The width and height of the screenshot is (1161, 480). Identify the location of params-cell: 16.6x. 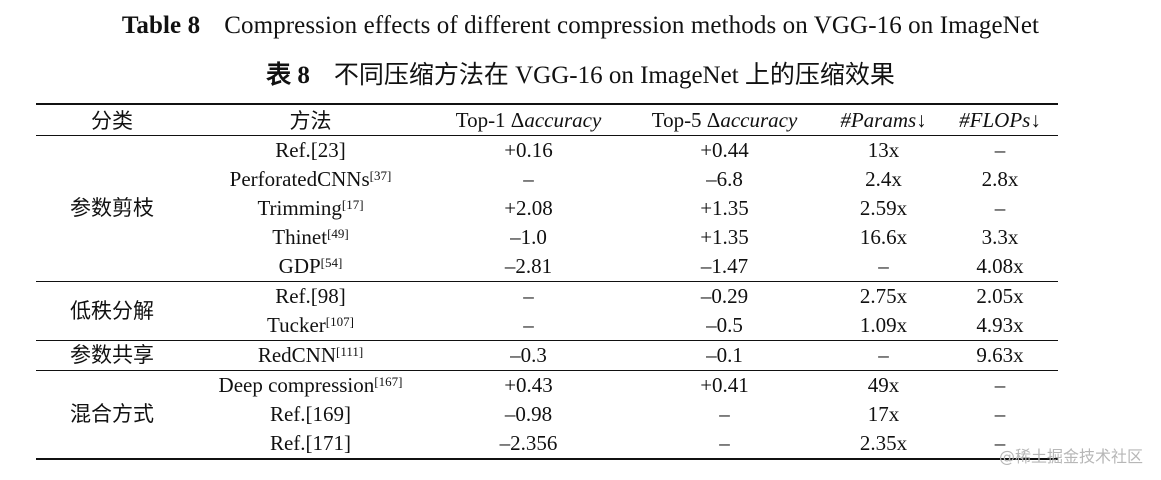
(883, 237).